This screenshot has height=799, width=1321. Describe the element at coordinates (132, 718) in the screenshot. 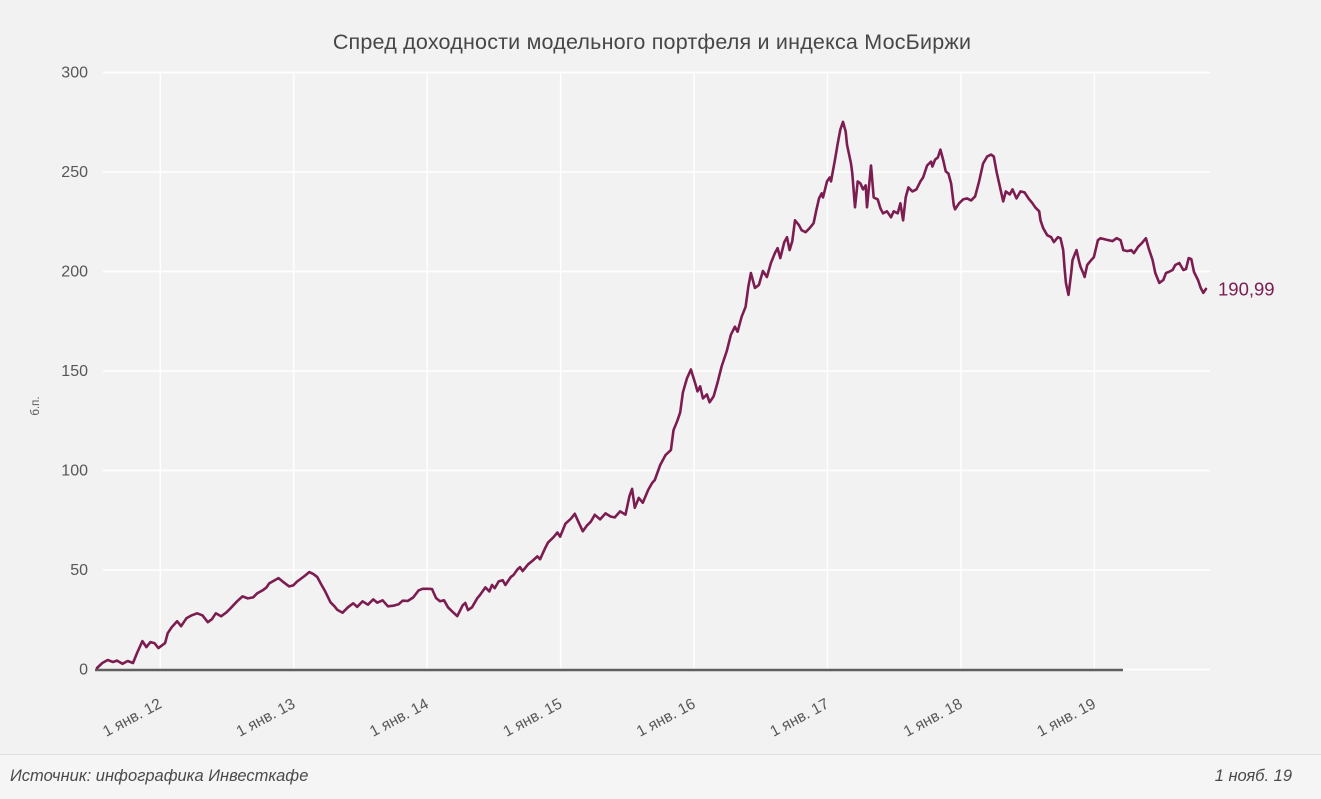

I see `x-tick-label: 1 янв. 12` at that location.